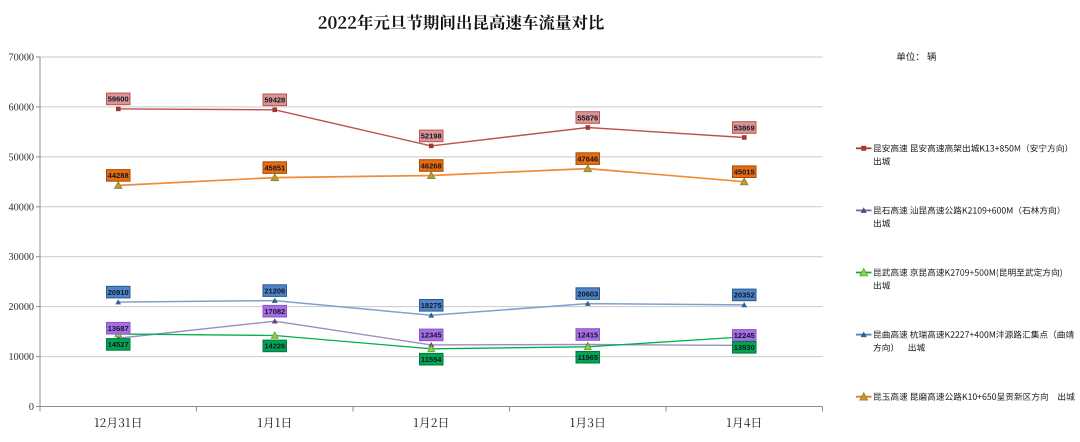 The image size is (1080, 442). I want to click on svg-text: 55876, so click(587, 117).